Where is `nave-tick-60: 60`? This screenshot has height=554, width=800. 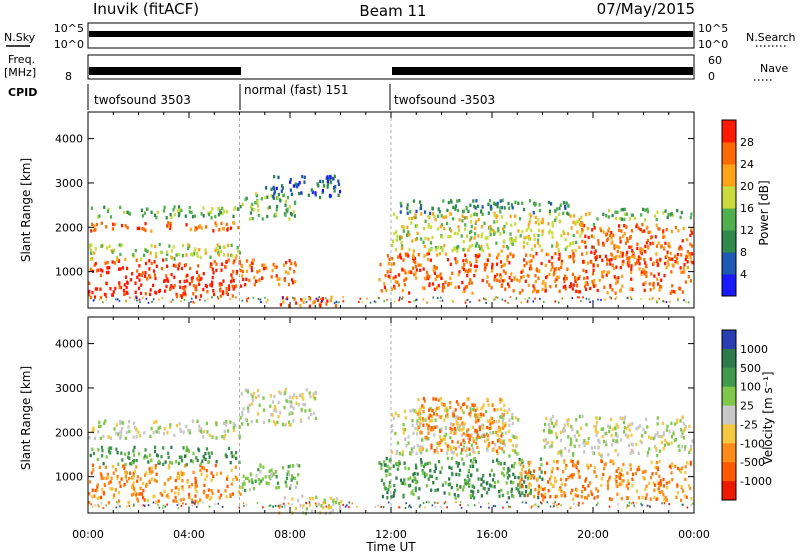 nave-tick-60: 60 is located at coordinates (715, 60).